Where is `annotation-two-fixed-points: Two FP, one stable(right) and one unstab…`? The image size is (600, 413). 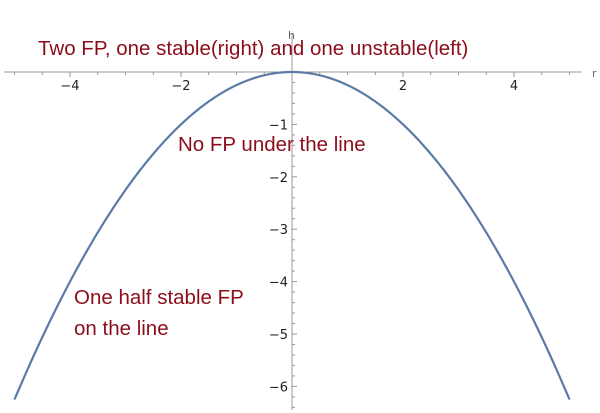
annotation-two-fixed-points: Two FP, one stable(right) and one unstab… is located at coordinates (253, 48).